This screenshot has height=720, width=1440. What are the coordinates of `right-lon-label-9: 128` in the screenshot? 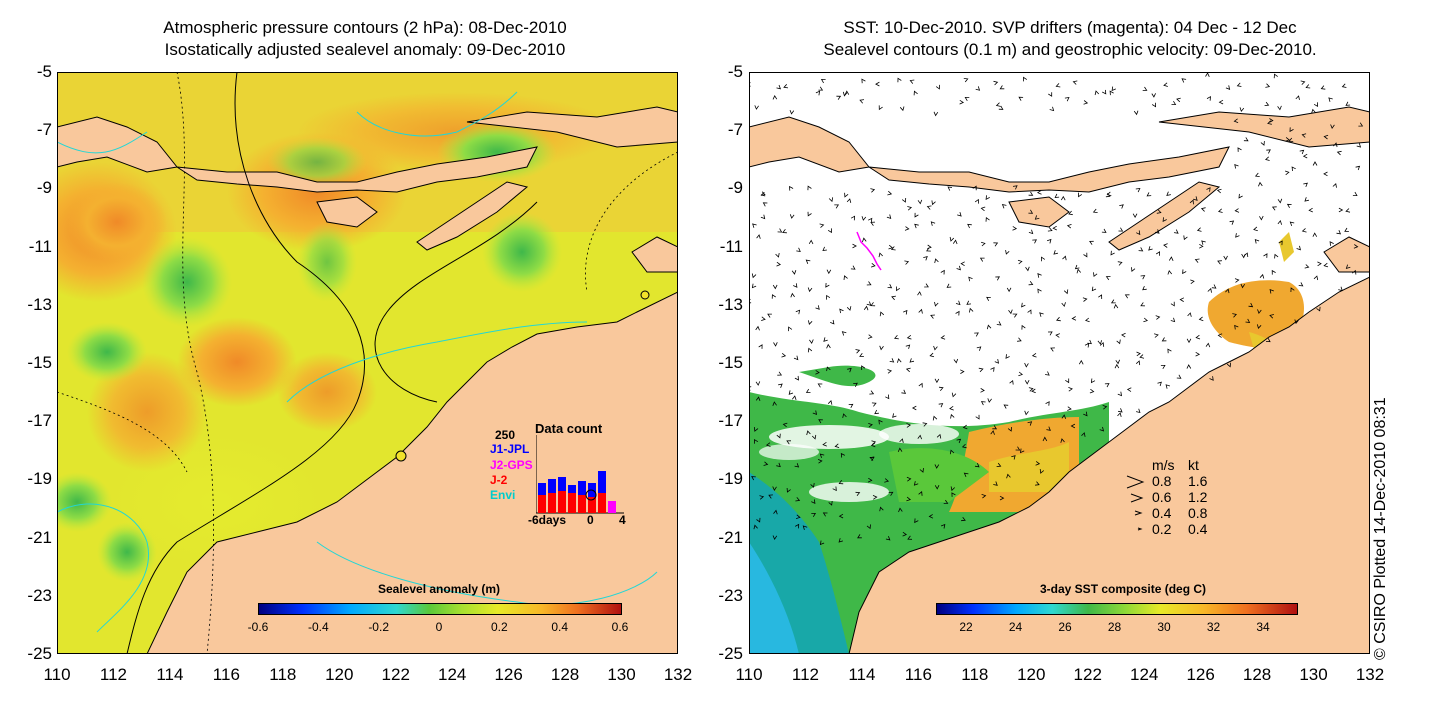 It's located at (1257, 674).